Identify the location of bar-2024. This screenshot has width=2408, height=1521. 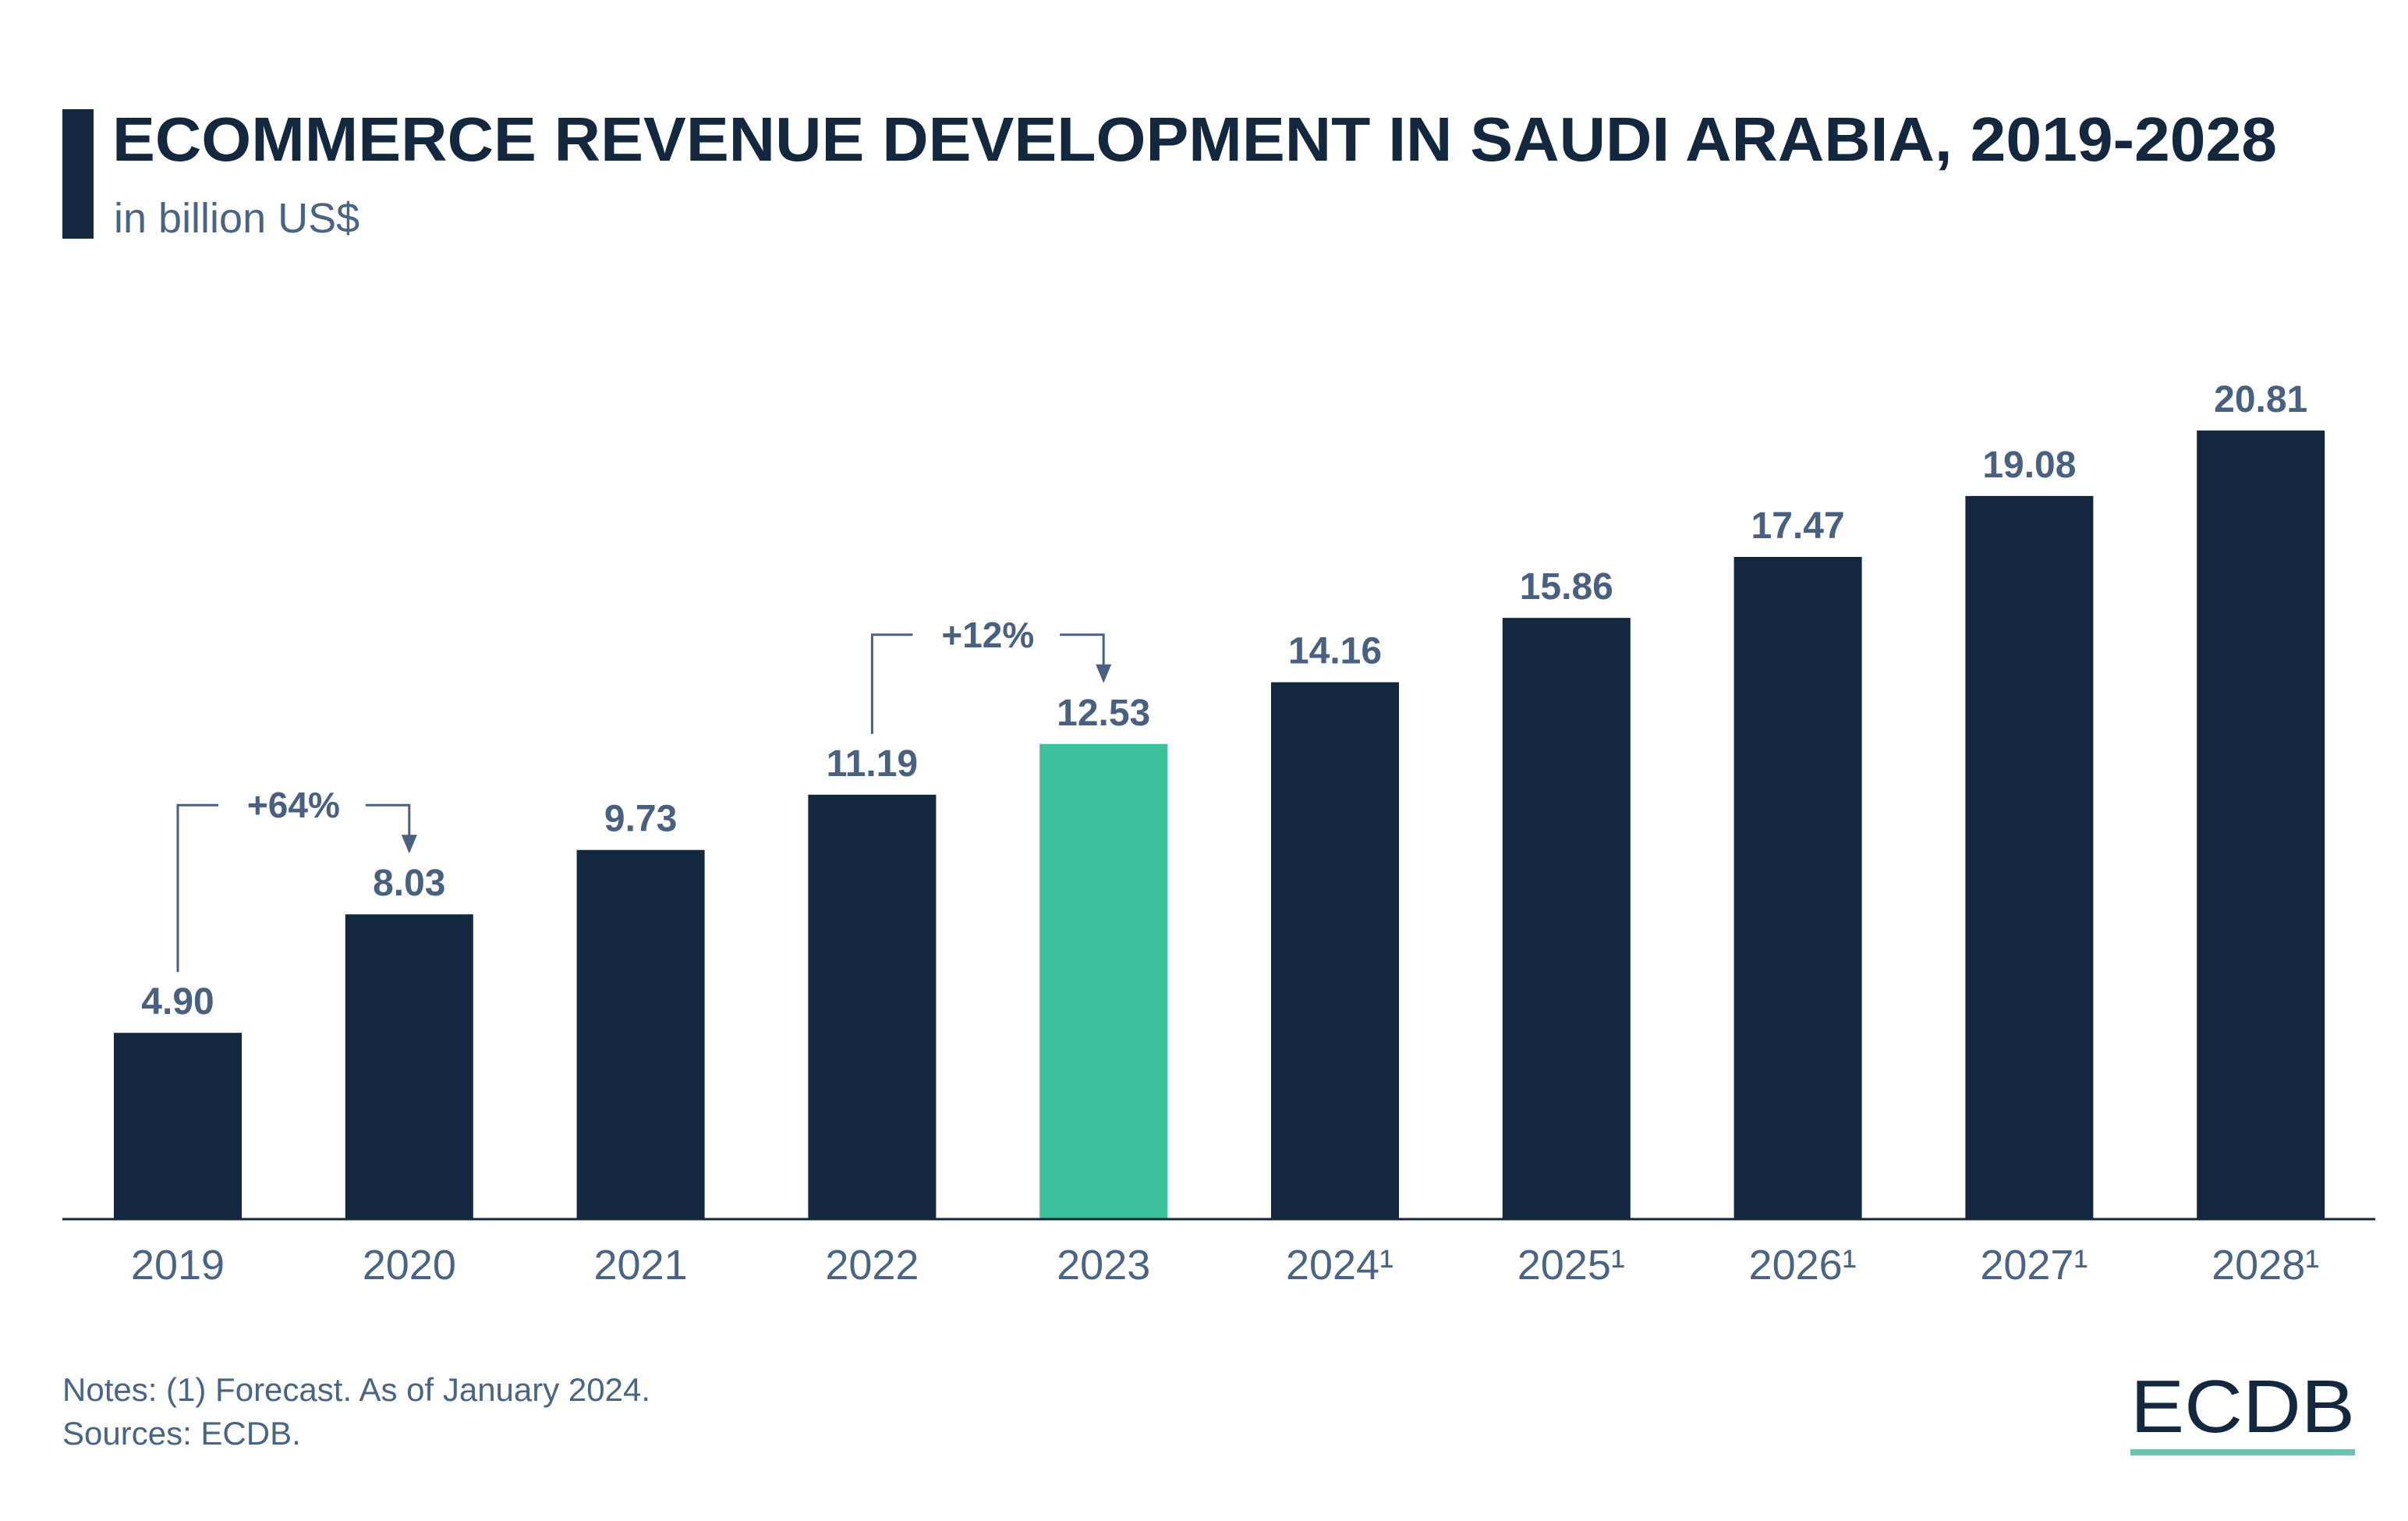
(1335, 950).